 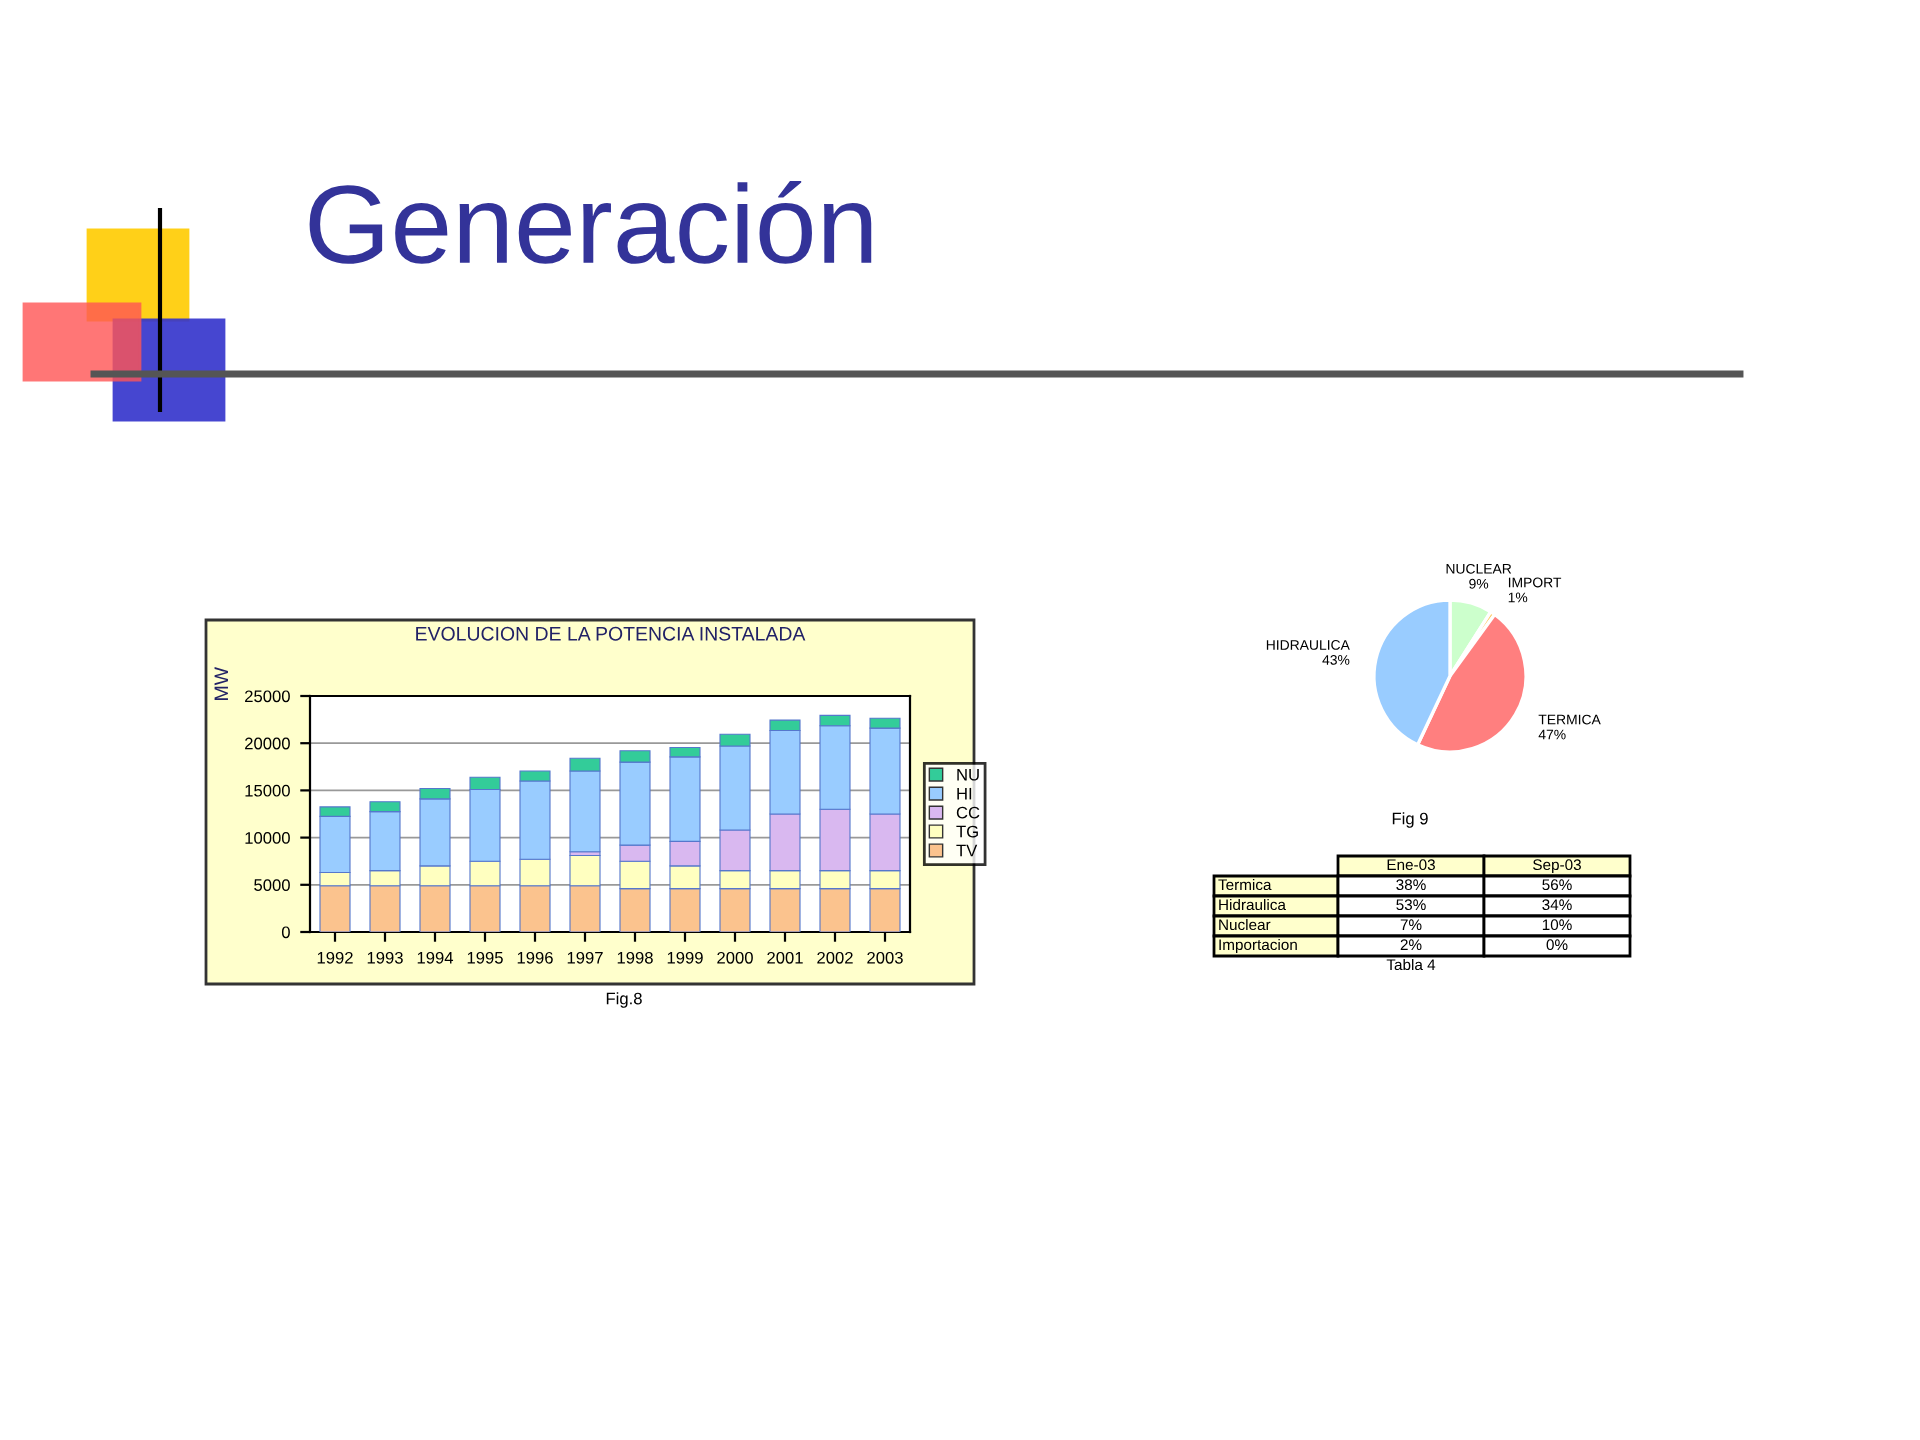 What do you see at coordinates (590, 222) in the screenshot?
I see `text: Generación` at bounding box center [590, 222].